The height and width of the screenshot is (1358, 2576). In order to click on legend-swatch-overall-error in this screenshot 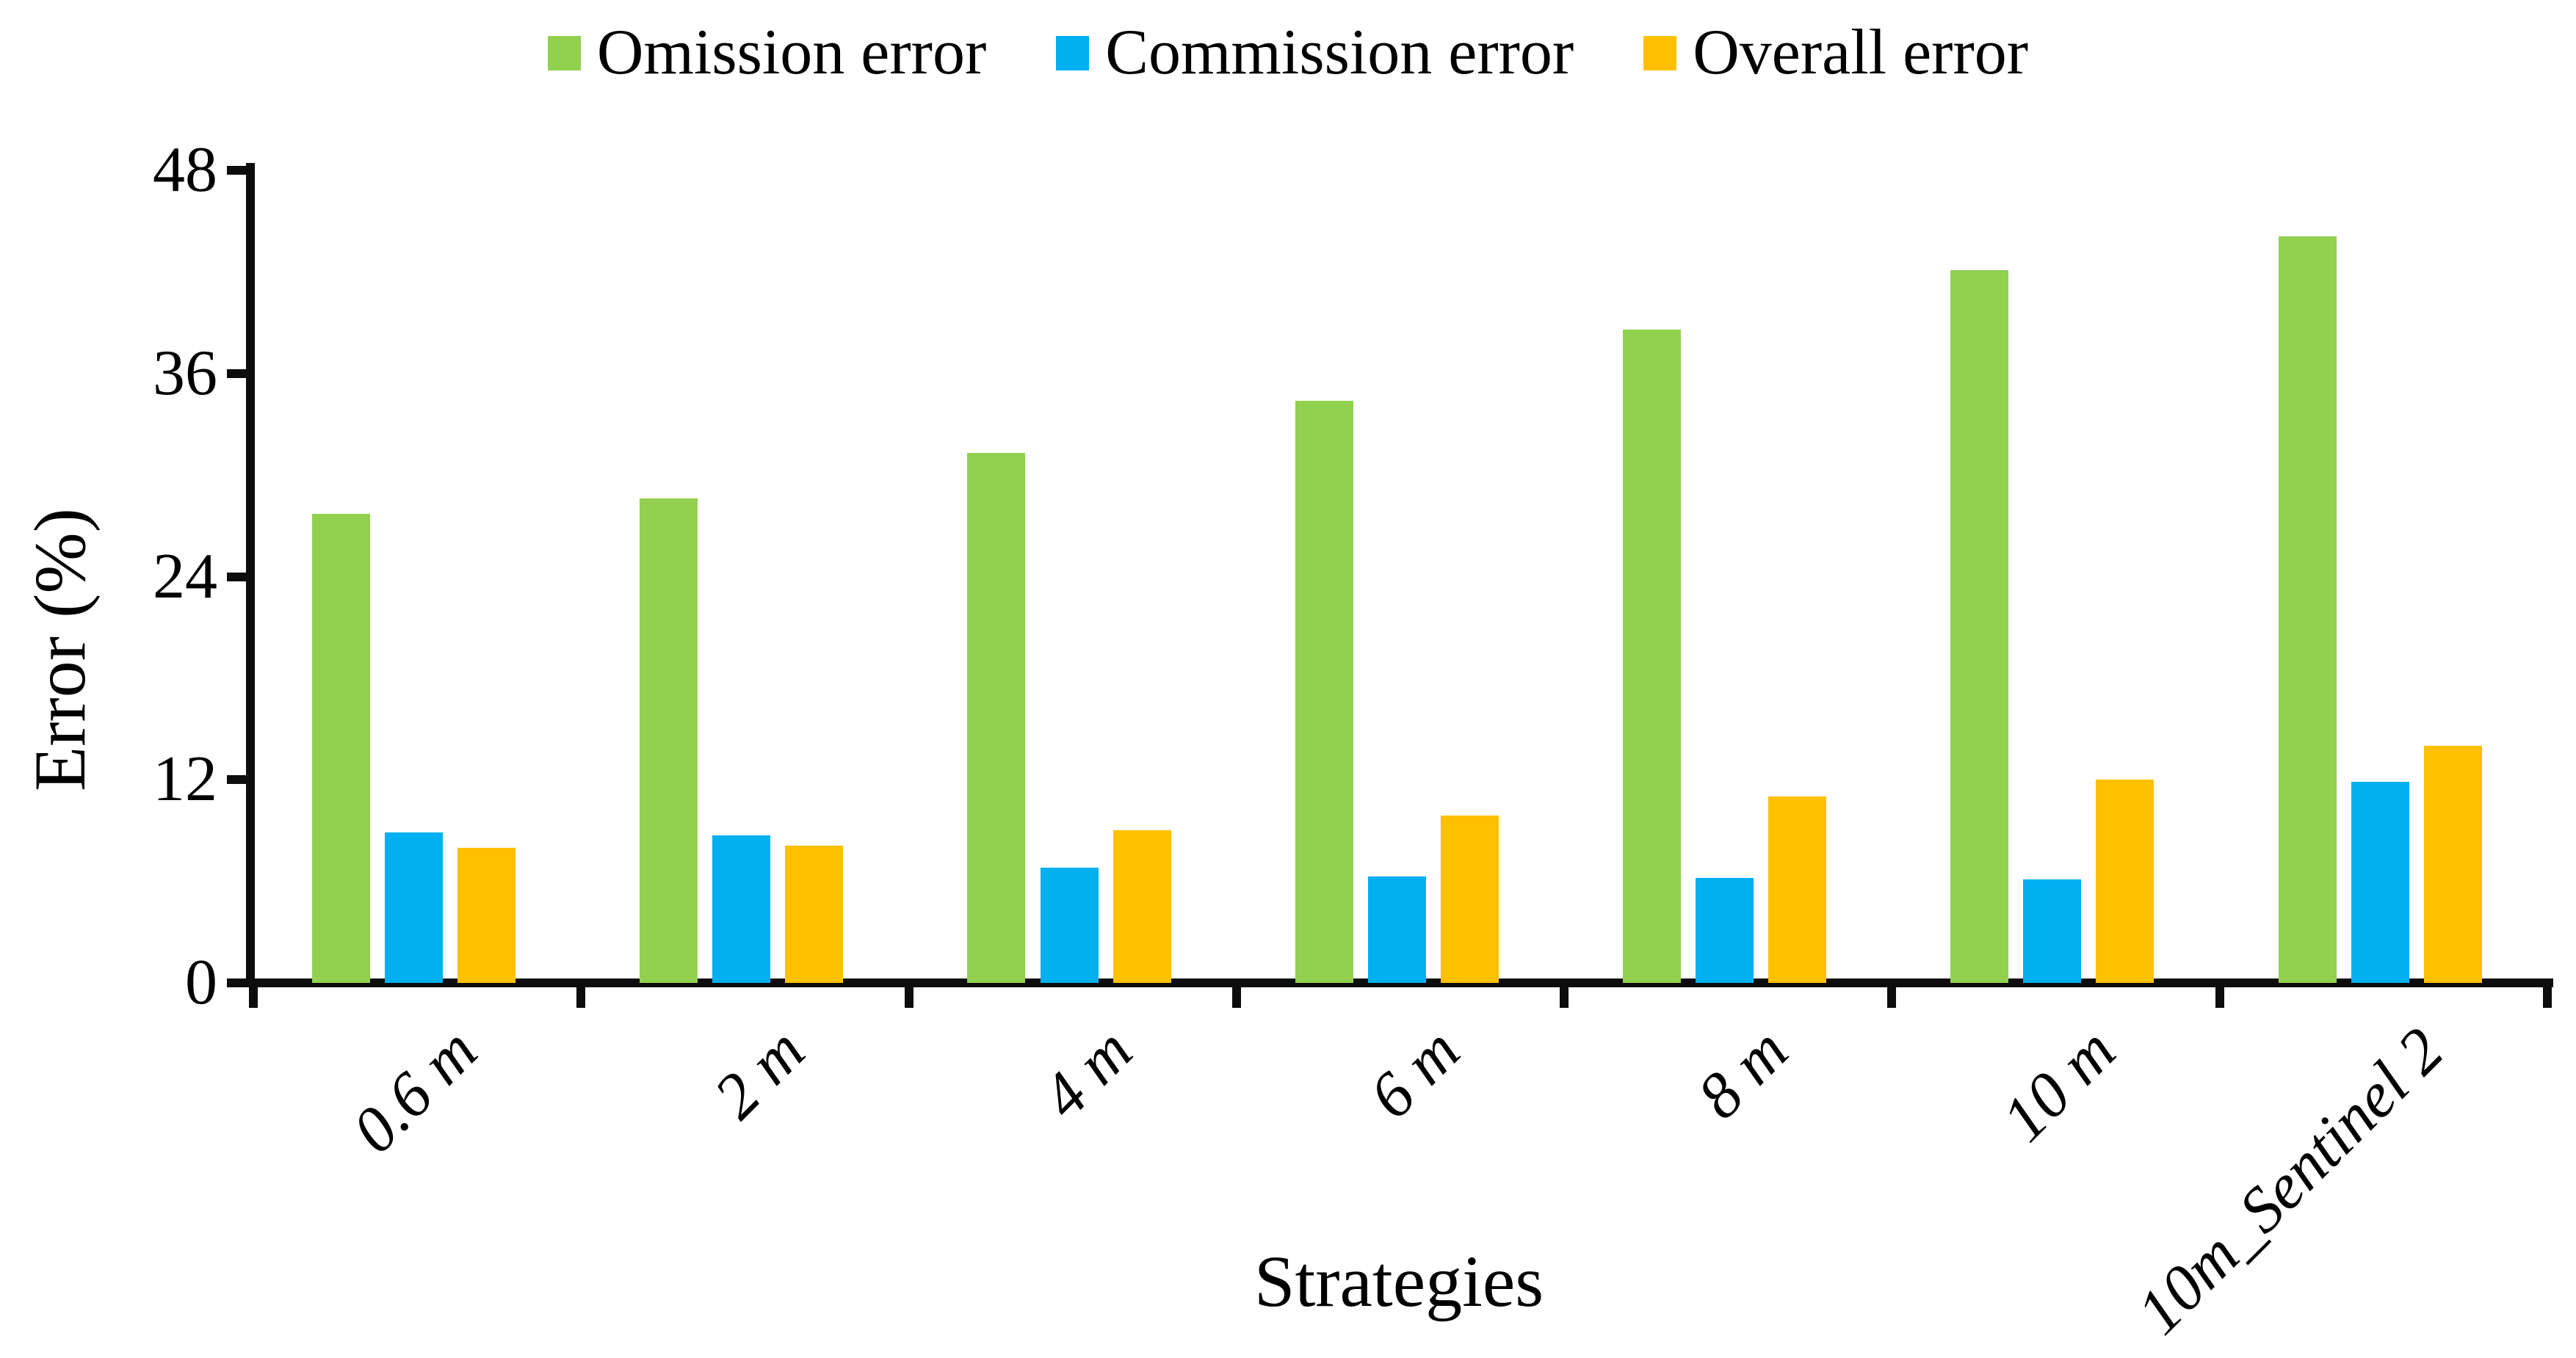, I will do `click(1660, 53)`.